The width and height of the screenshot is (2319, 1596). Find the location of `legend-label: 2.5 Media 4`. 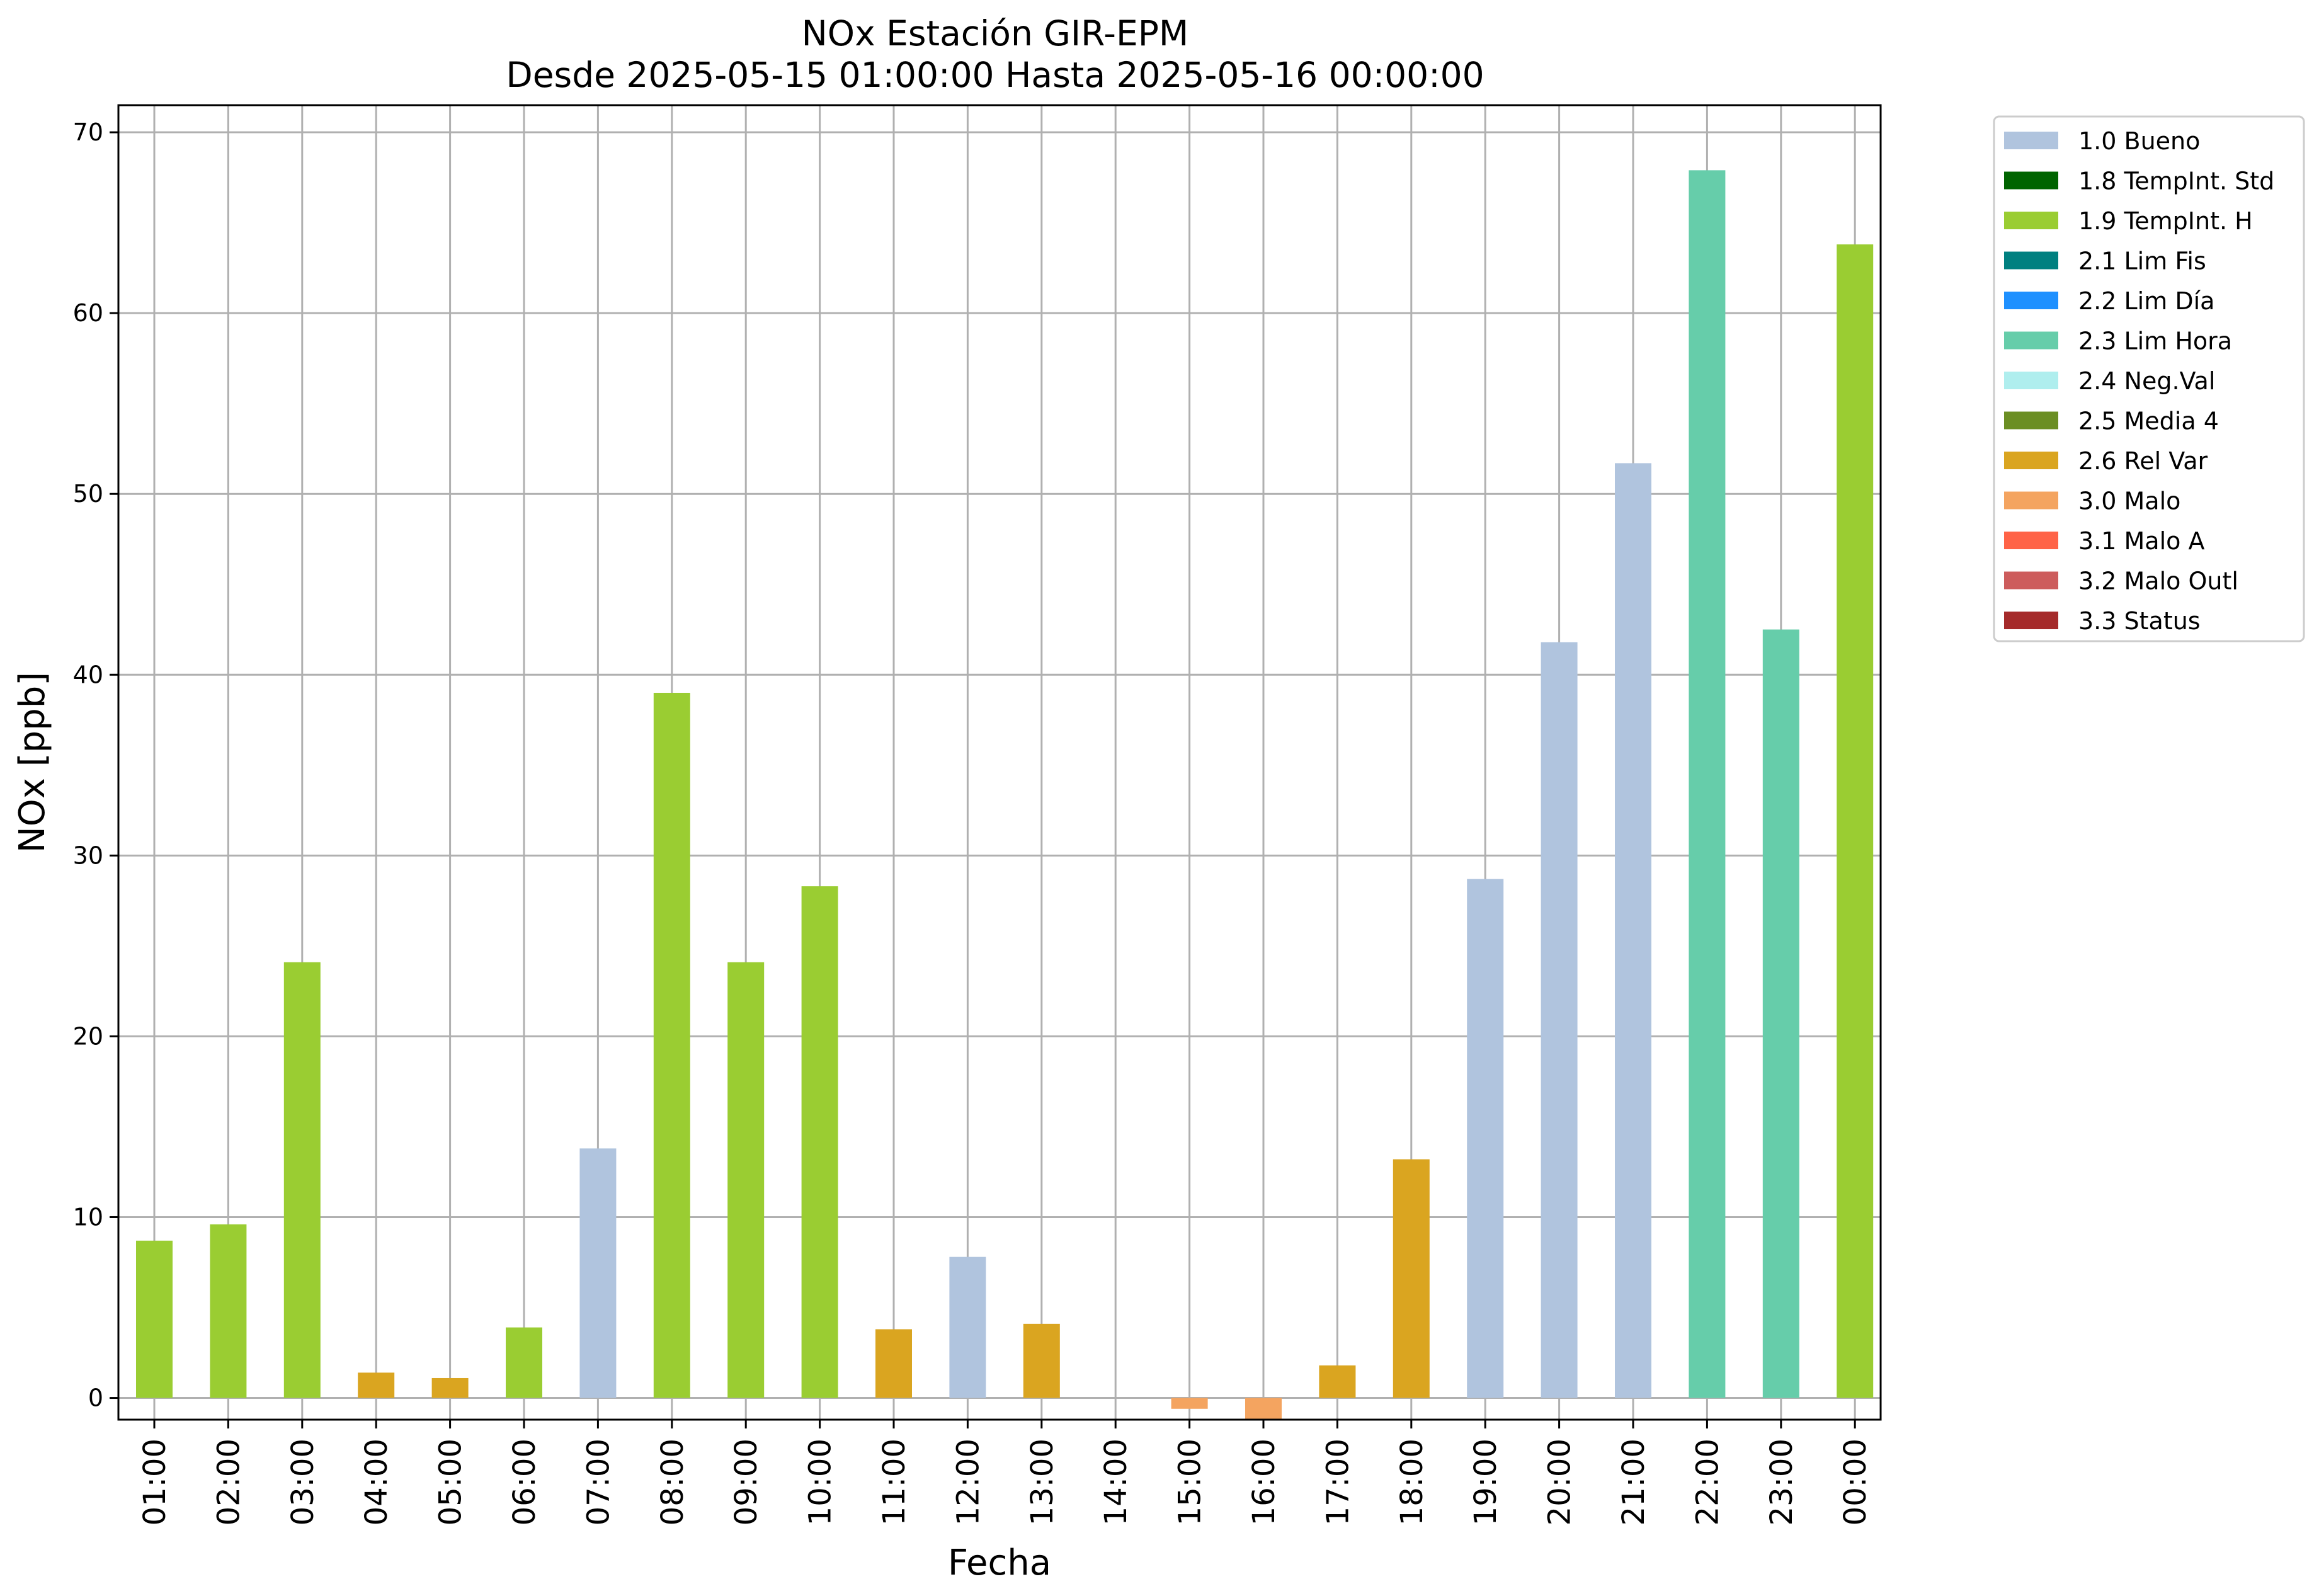

legend-label: 2.5 Media 4 is located at coordinates (2148, 421).